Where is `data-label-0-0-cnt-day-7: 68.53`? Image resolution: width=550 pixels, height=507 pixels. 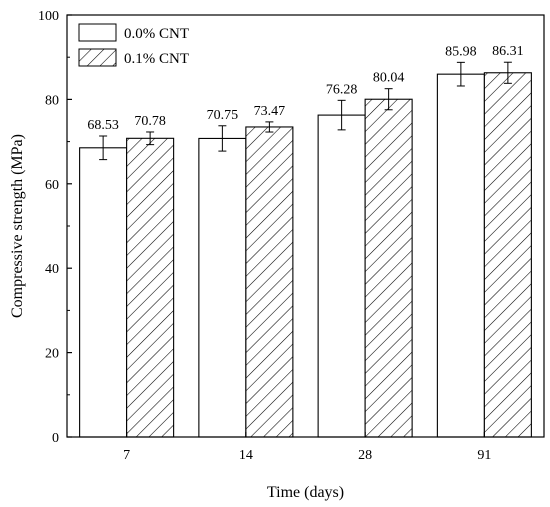 data-label-0-0-cnt-day-7: 68.53 is located at coordinates (103, 125).